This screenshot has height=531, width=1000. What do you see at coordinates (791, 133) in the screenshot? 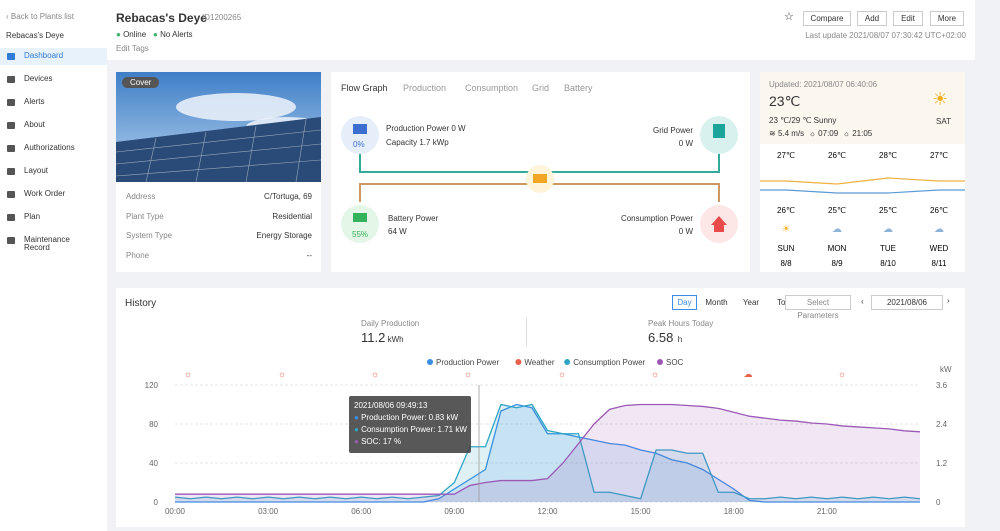
I see `wind: 5.4 m/s` at bounding box center [791, 133].